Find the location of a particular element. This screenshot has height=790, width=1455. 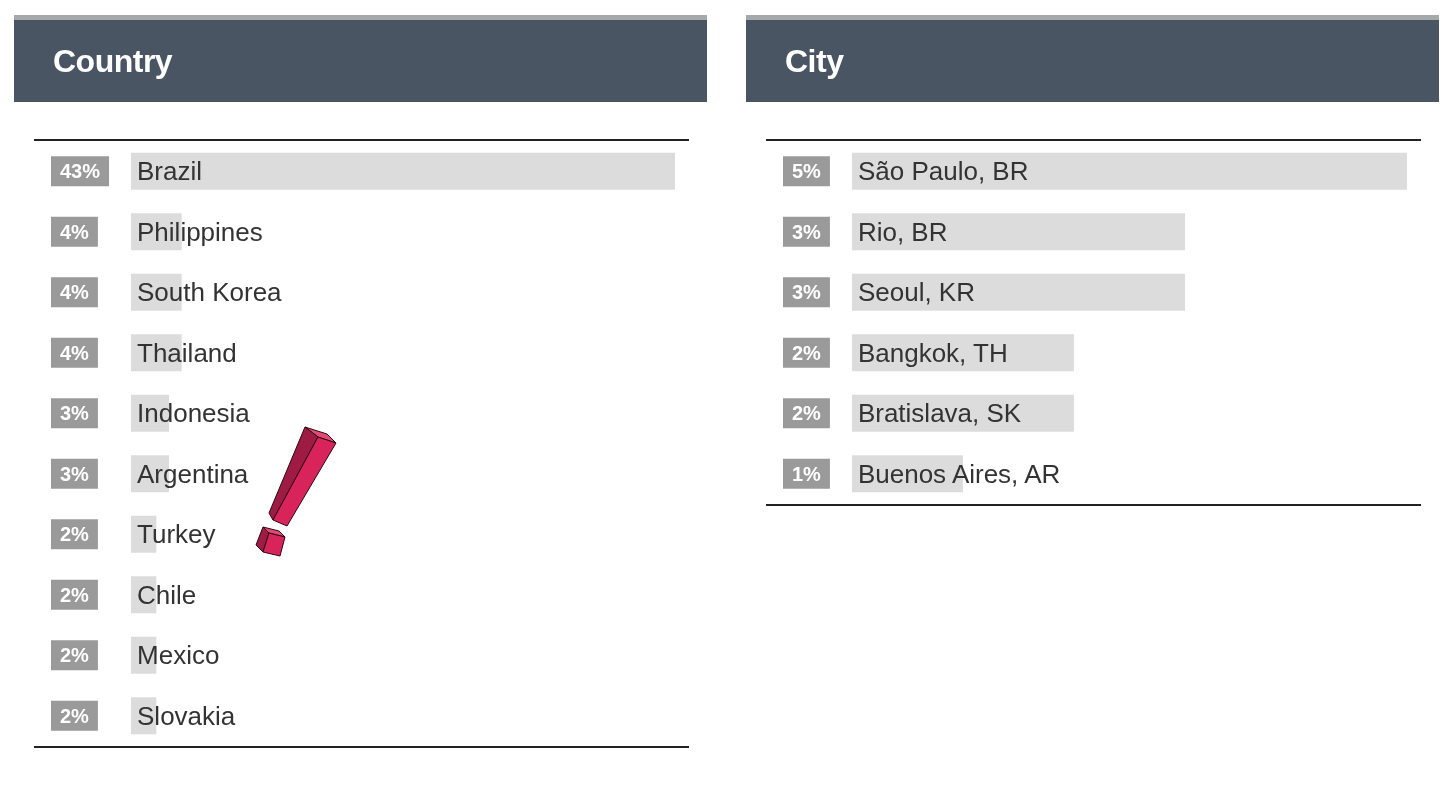

data-label: 43% is located at coordinates (80, 171).